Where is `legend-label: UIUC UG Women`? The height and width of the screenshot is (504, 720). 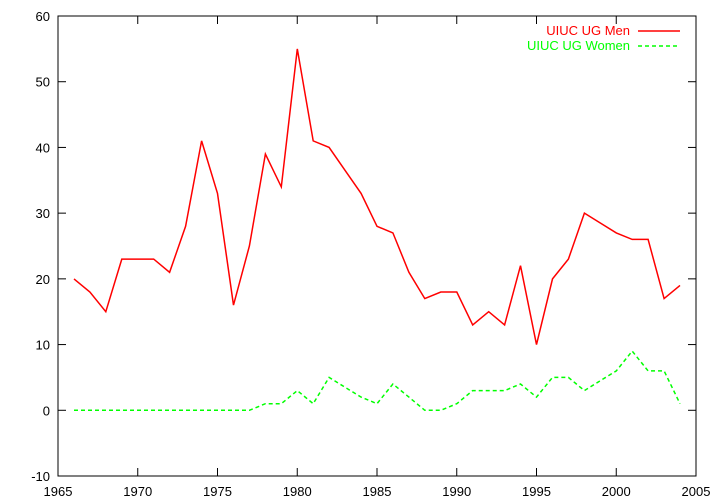
legend-label: UIUC UG Women is located at coordinates (578, 45).